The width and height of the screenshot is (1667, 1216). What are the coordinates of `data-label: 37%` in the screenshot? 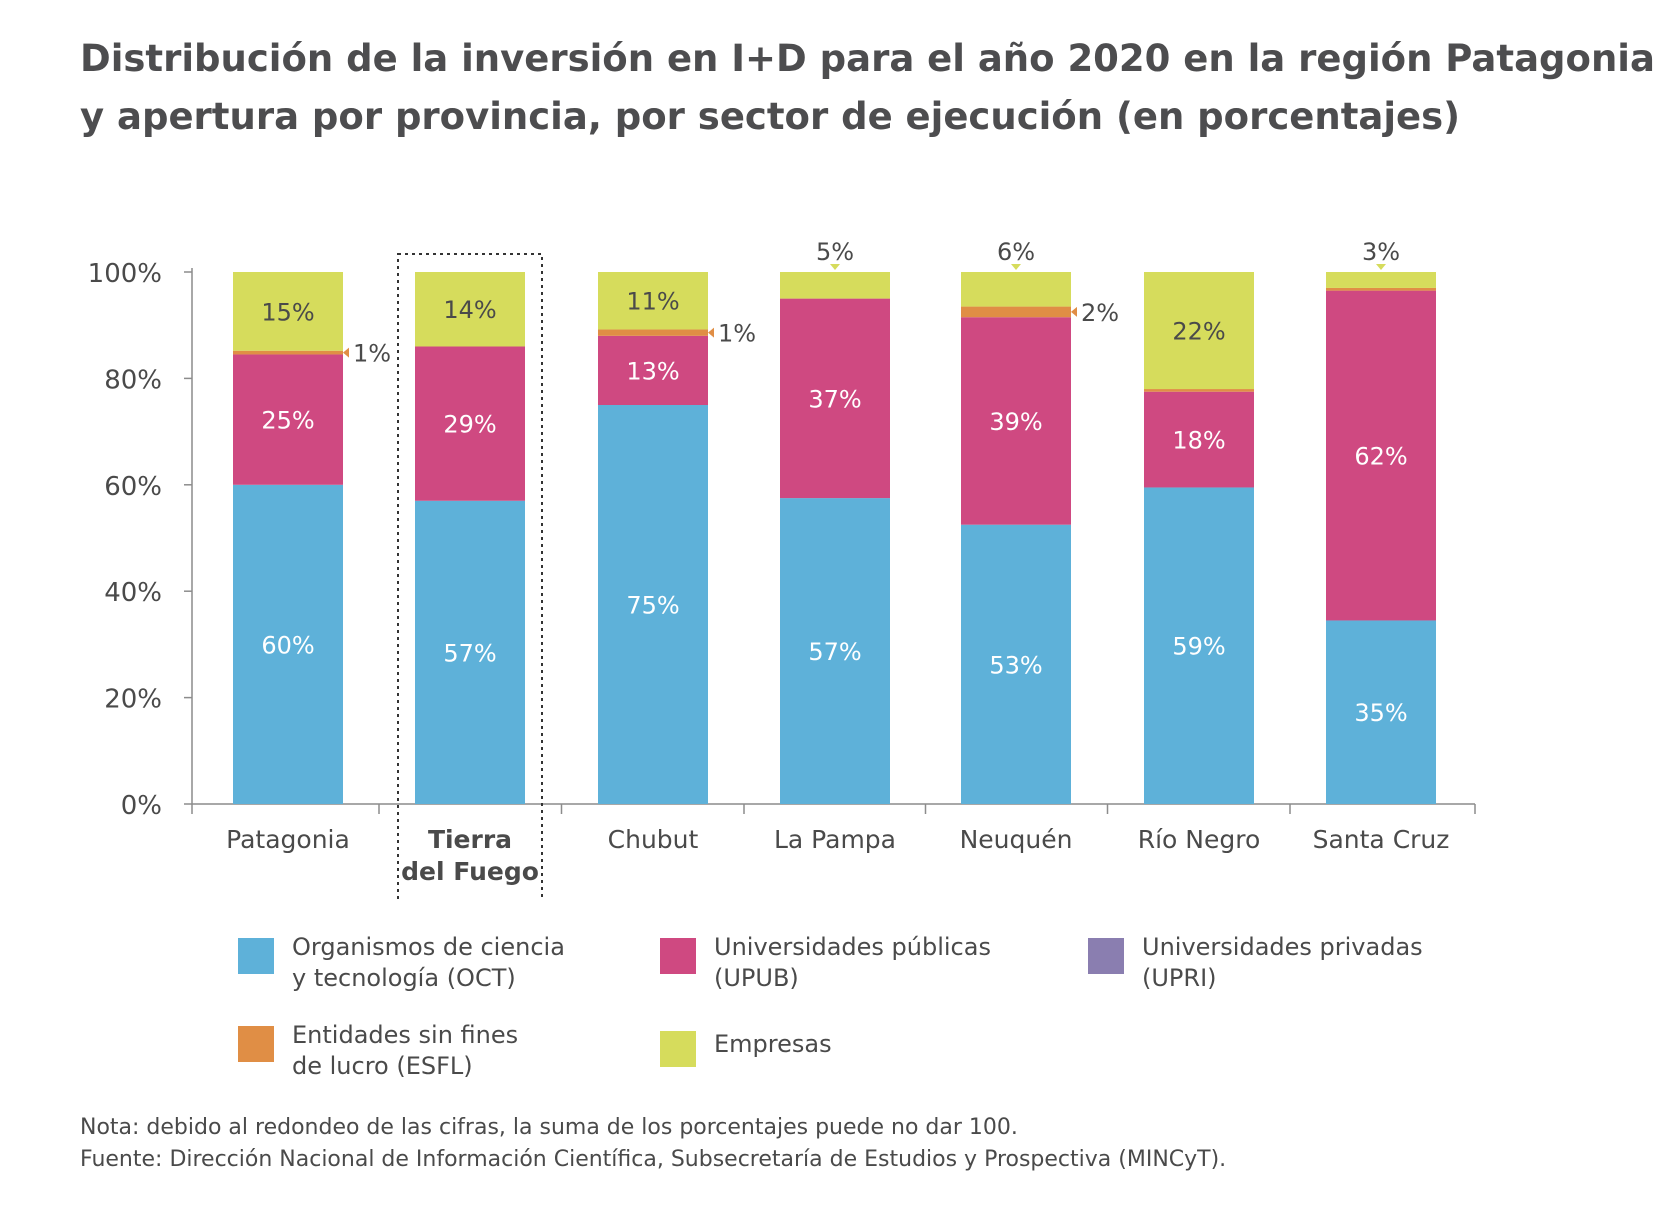 It's located at (834, 399).